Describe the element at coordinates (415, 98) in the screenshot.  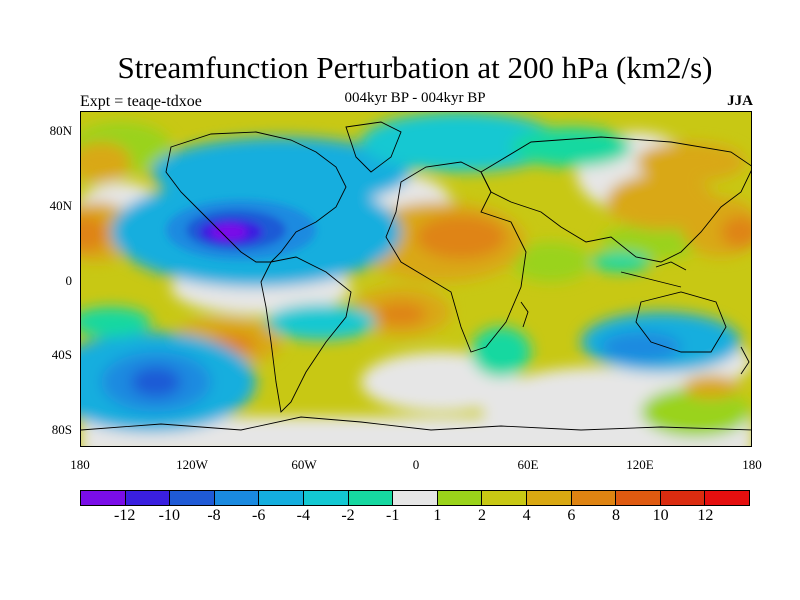
I see `plot-subtitle: 004kyr BP - 004kyr BP` at that location.